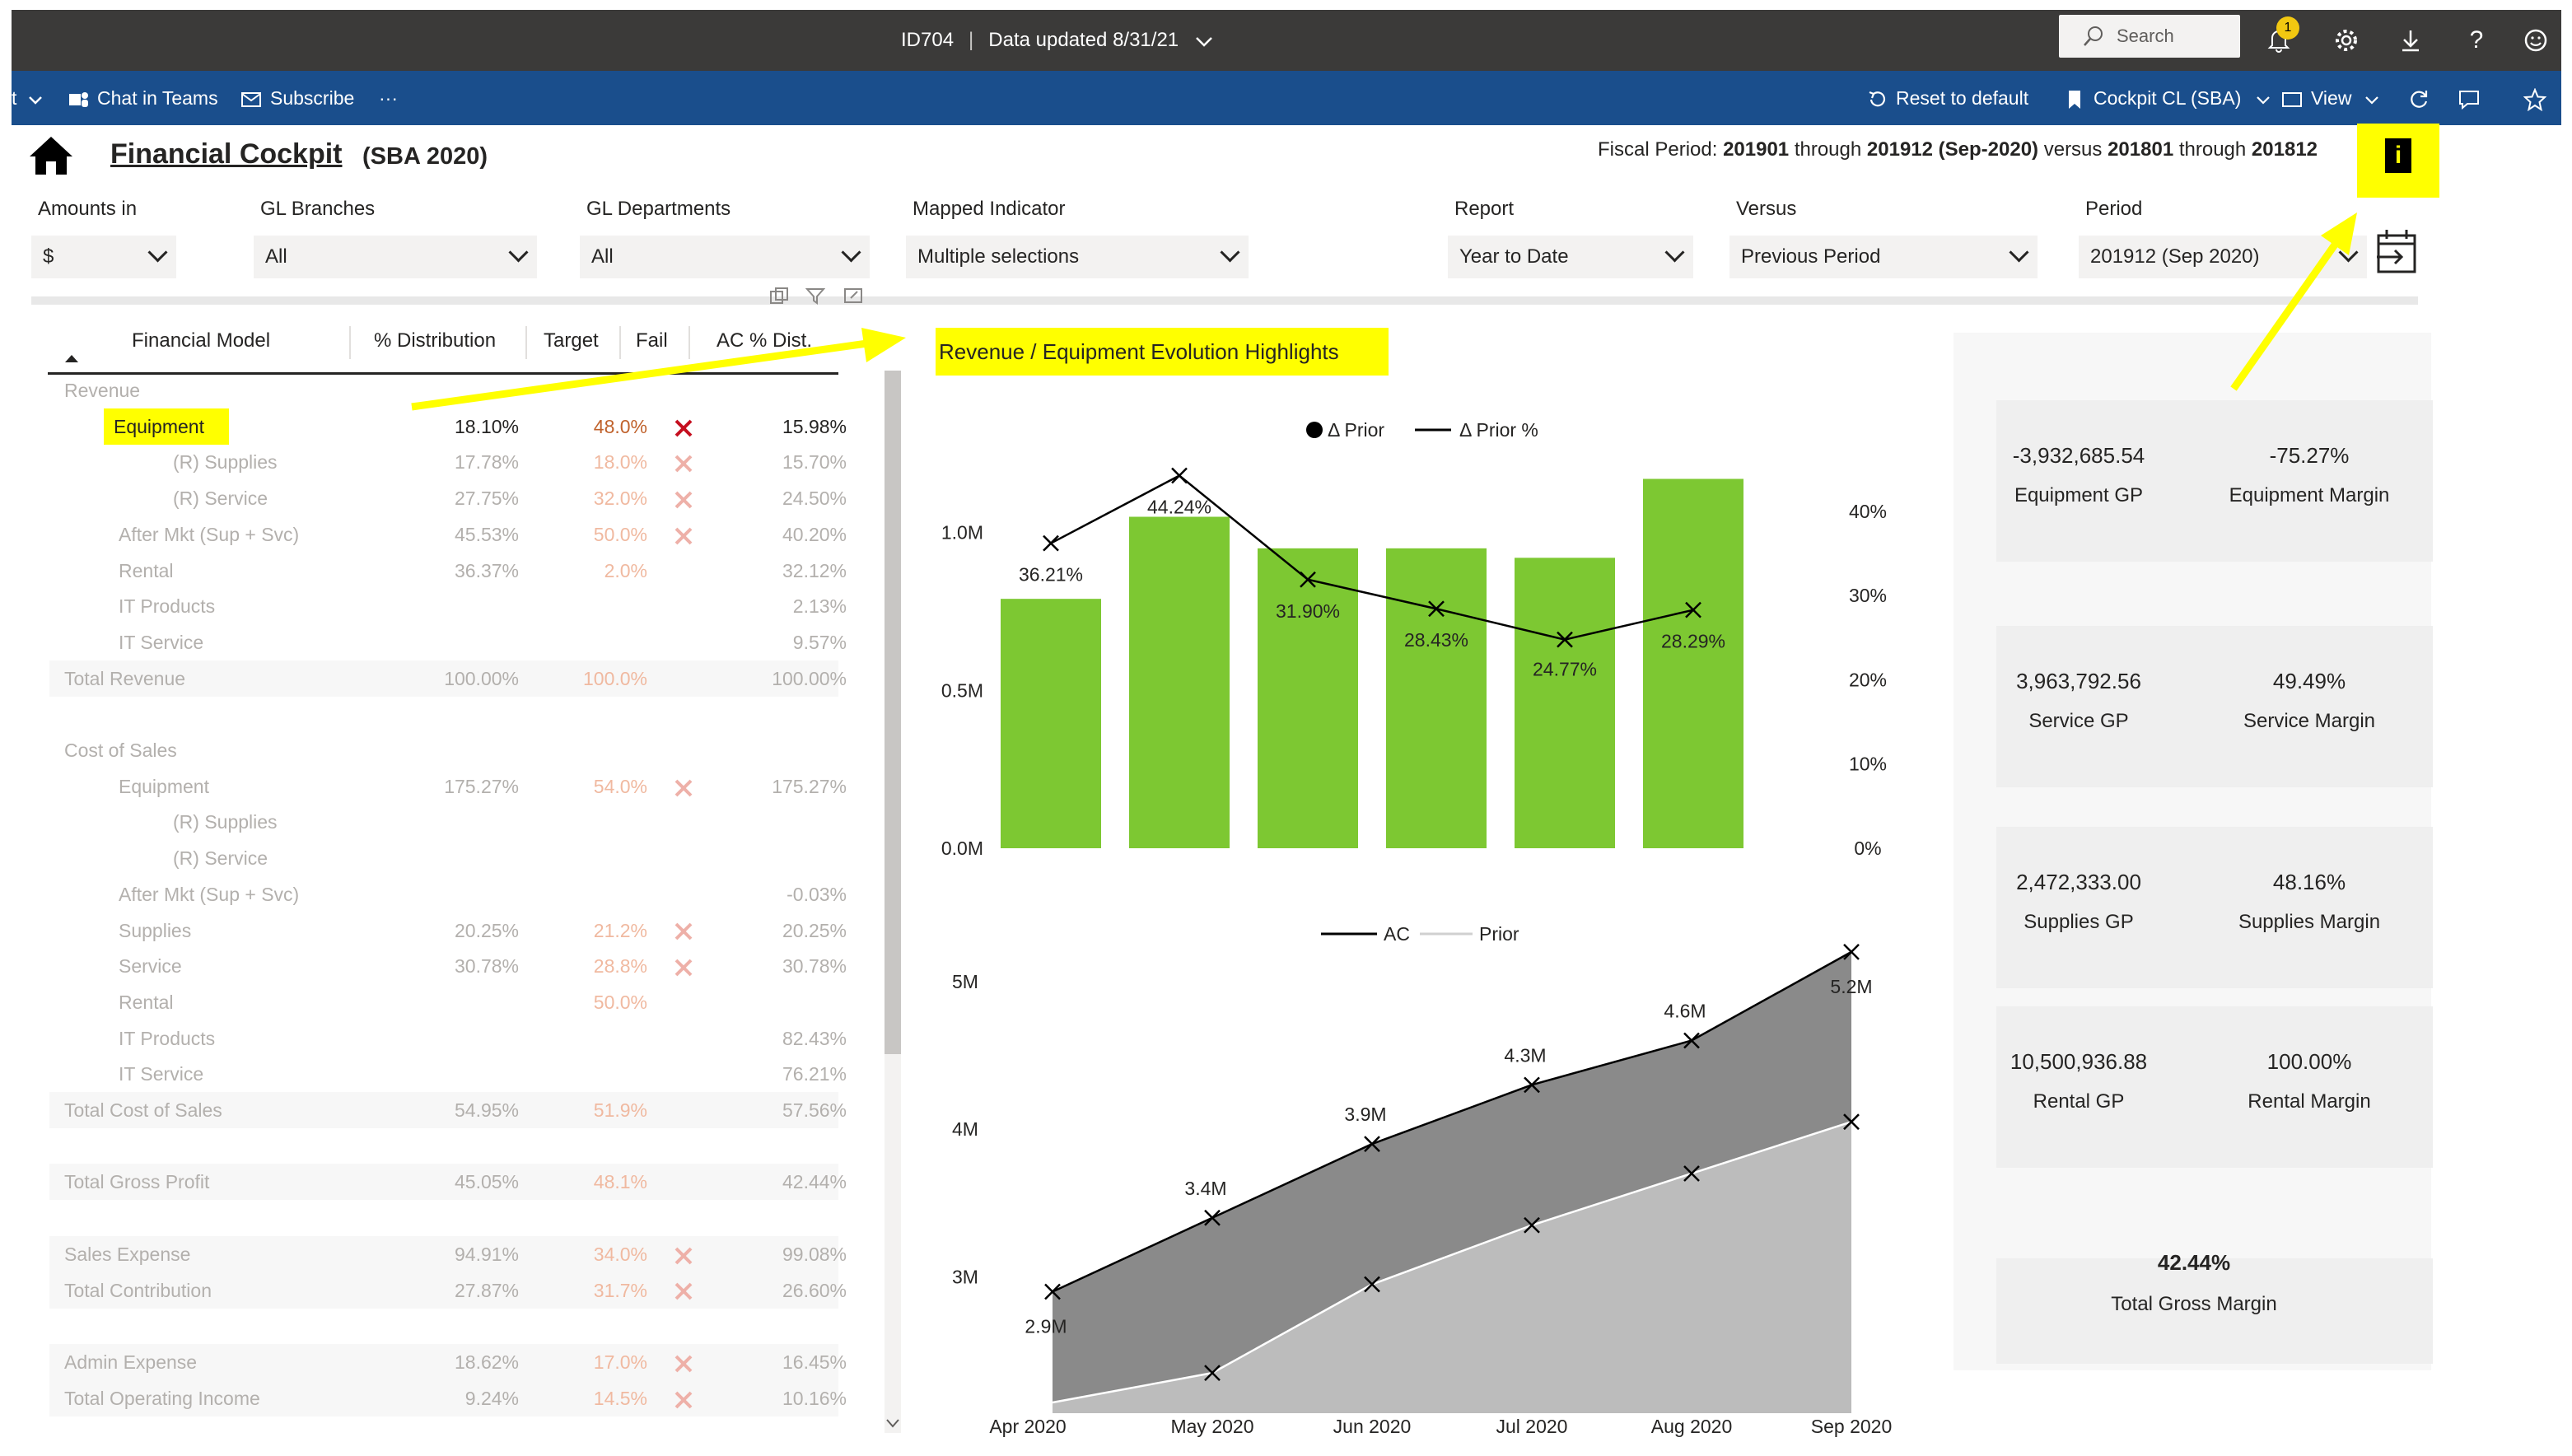 This screenshot has height=1456, width=2572. What do you see at coordinates (448, 426) in the screenshot?
I see `table-row: Equipment 18.10% 48.0% 15.98%` at bounding box center [448, 426].